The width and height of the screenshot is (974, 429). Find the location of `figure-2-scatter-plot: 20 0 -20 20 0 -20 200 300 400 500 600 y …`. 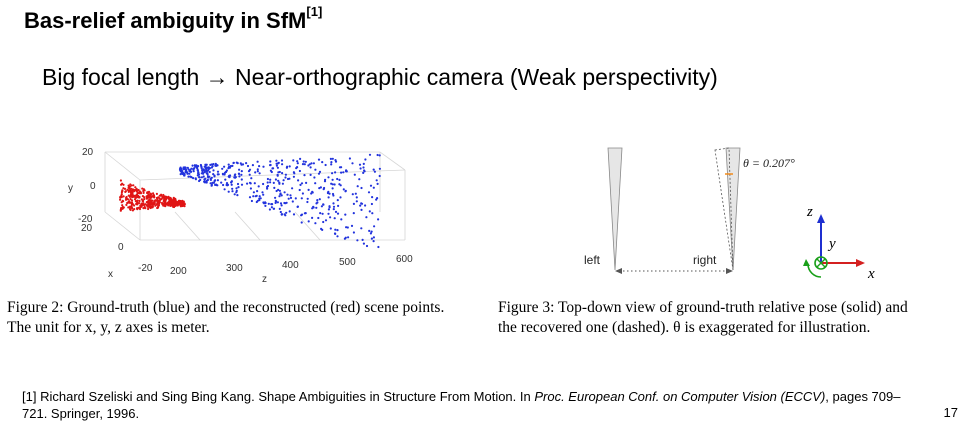

figure-2-scatter-plot: 20 0 -20 20 0 -20 200 300 400 500 600 y … is located at coordinates (240, 216).